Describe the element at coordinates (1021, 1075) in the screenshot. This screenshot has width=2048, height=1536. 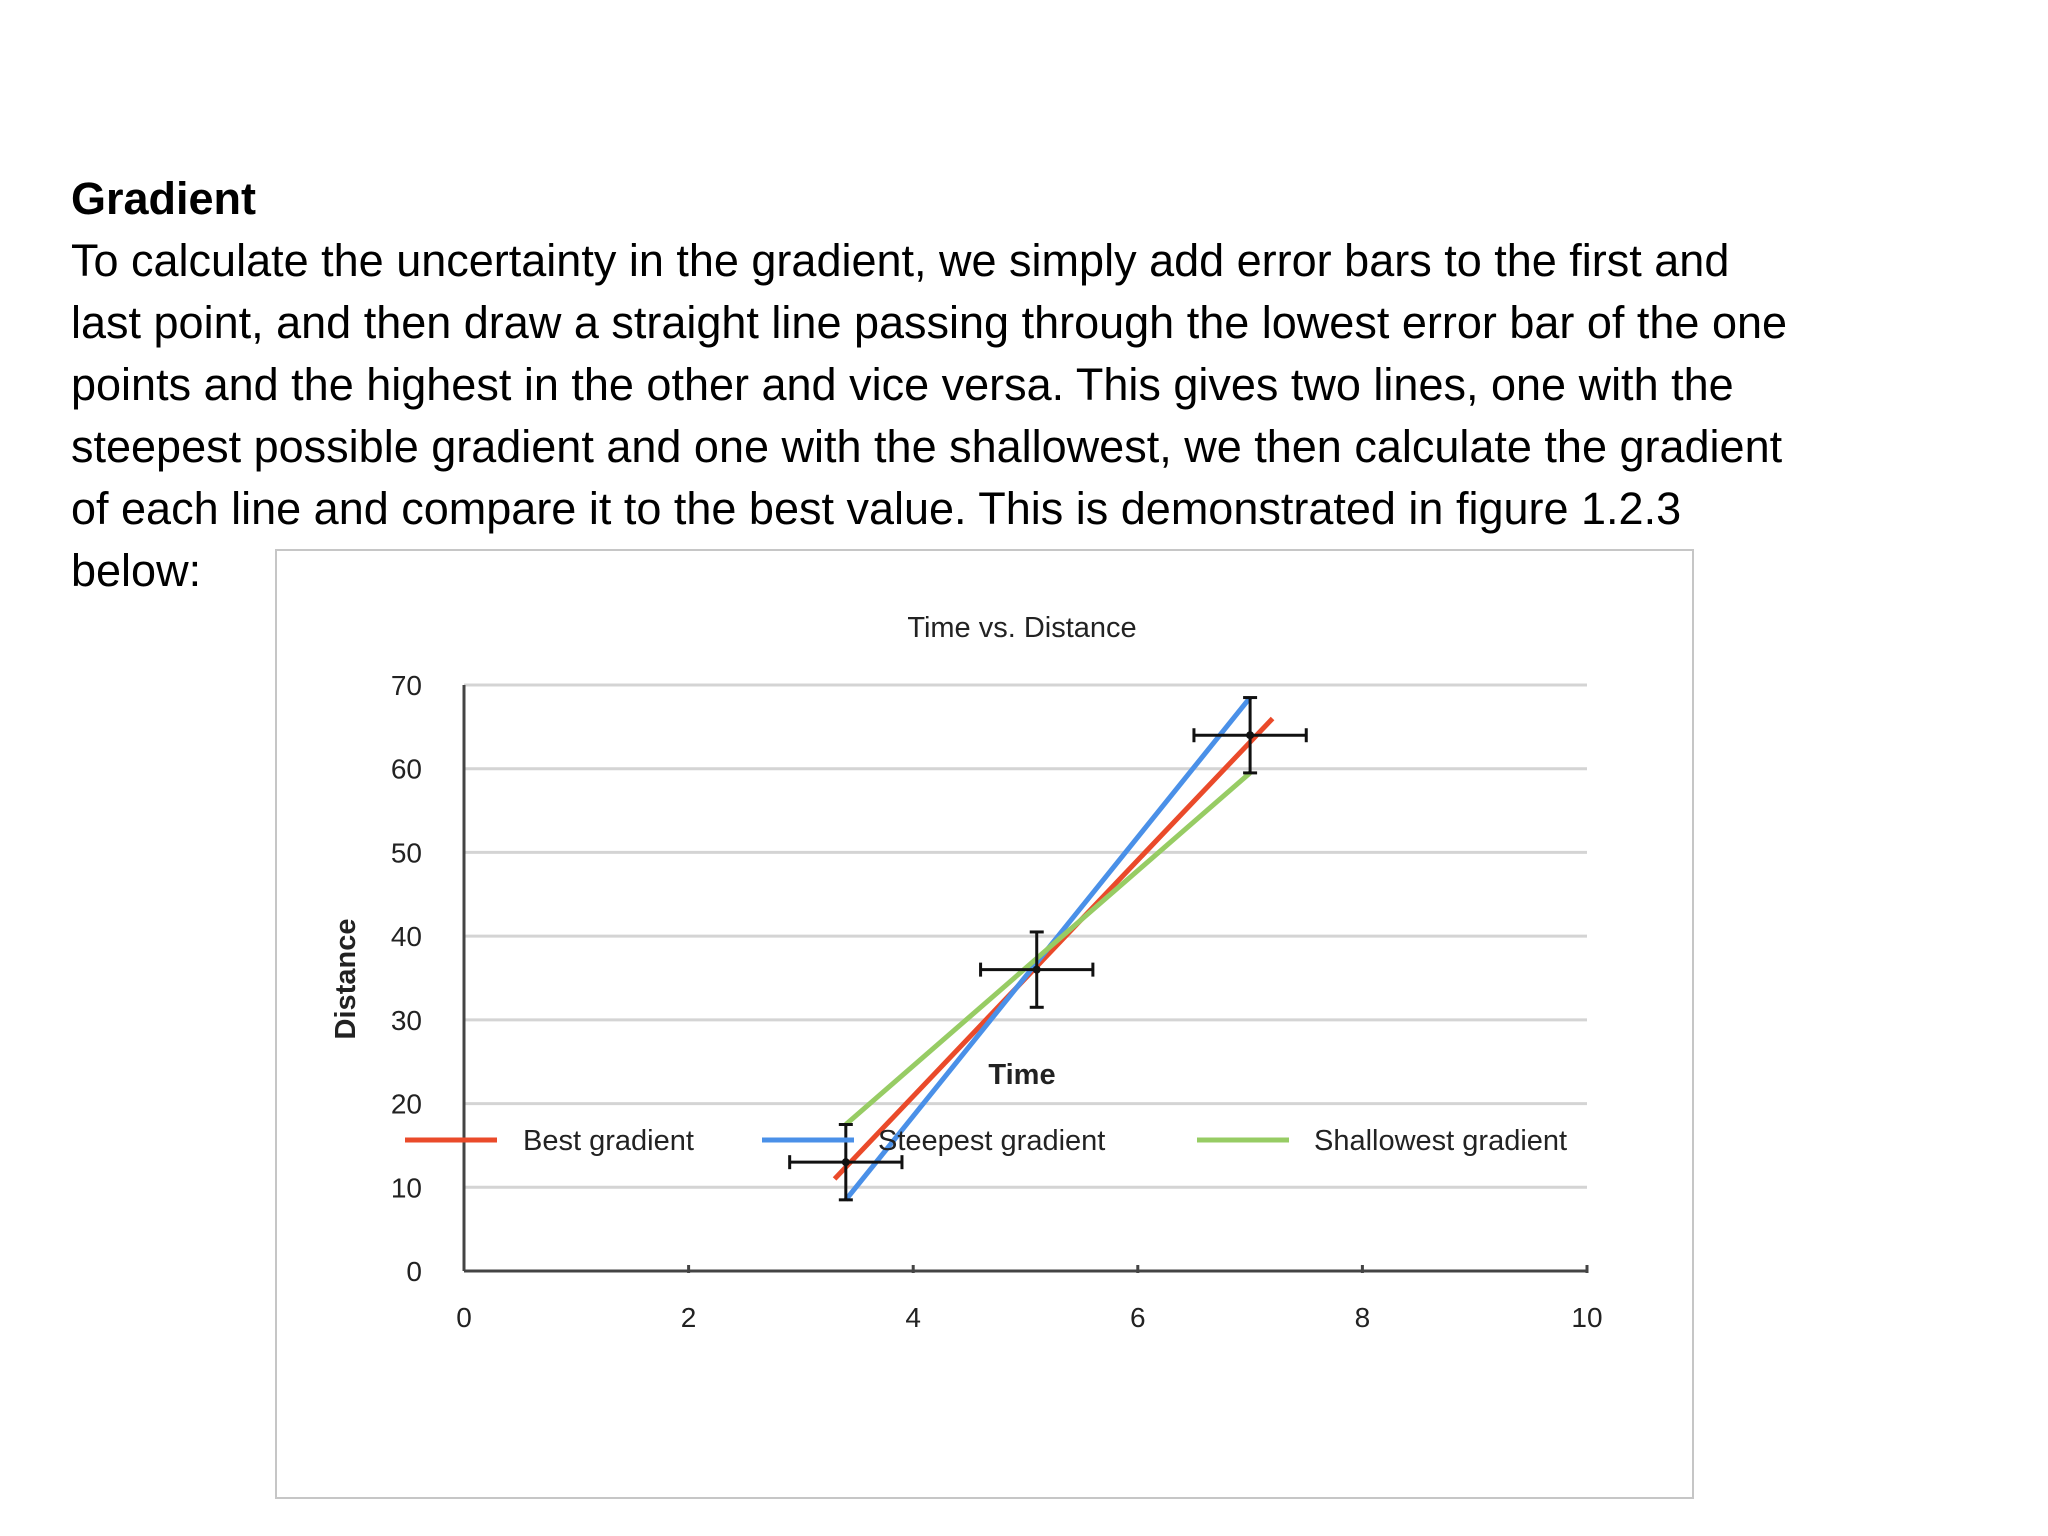
I see `x-axis-label: Time` at that location.